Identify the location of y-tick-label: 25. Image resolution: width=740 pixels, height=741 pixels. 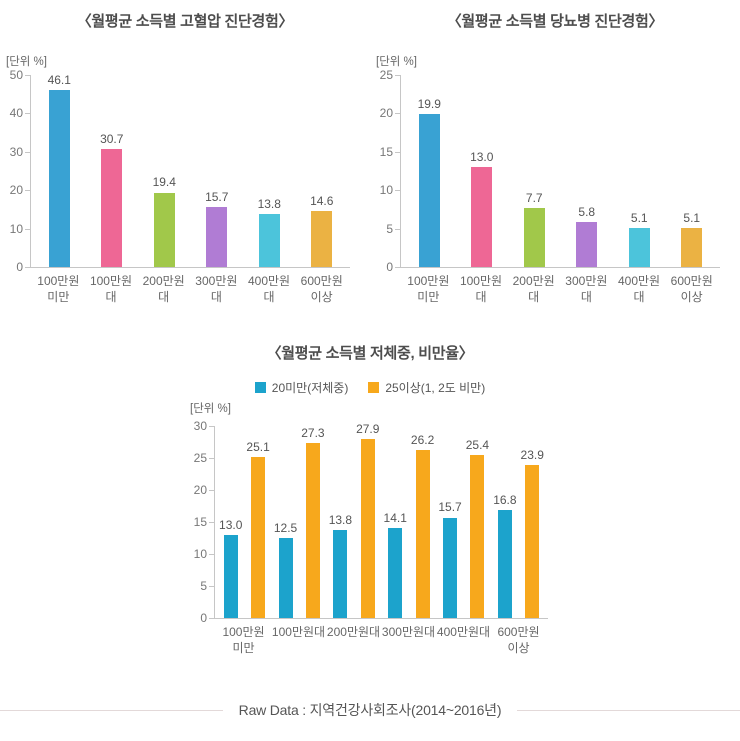
(386, 75).